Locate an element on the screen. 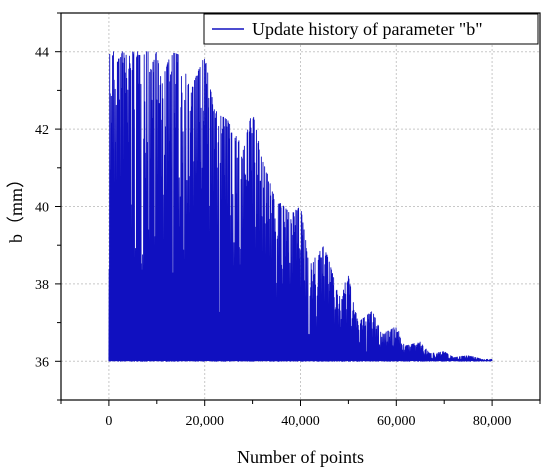  x-tick-label: 20,000 is located at coordinates (204, 421).